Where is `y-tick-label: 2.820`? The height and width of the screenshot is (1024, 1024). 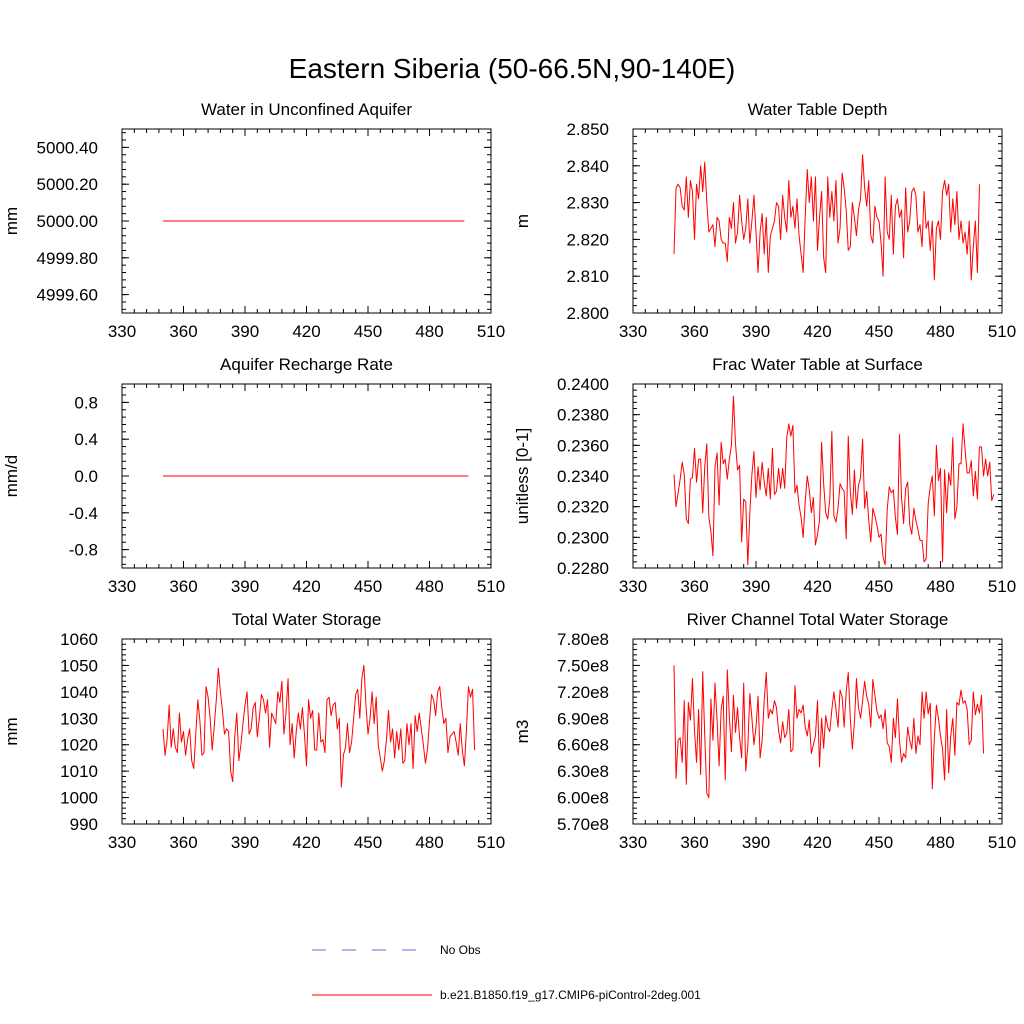
y-tick-label: 2.820 is located at coordinates (587, 239).